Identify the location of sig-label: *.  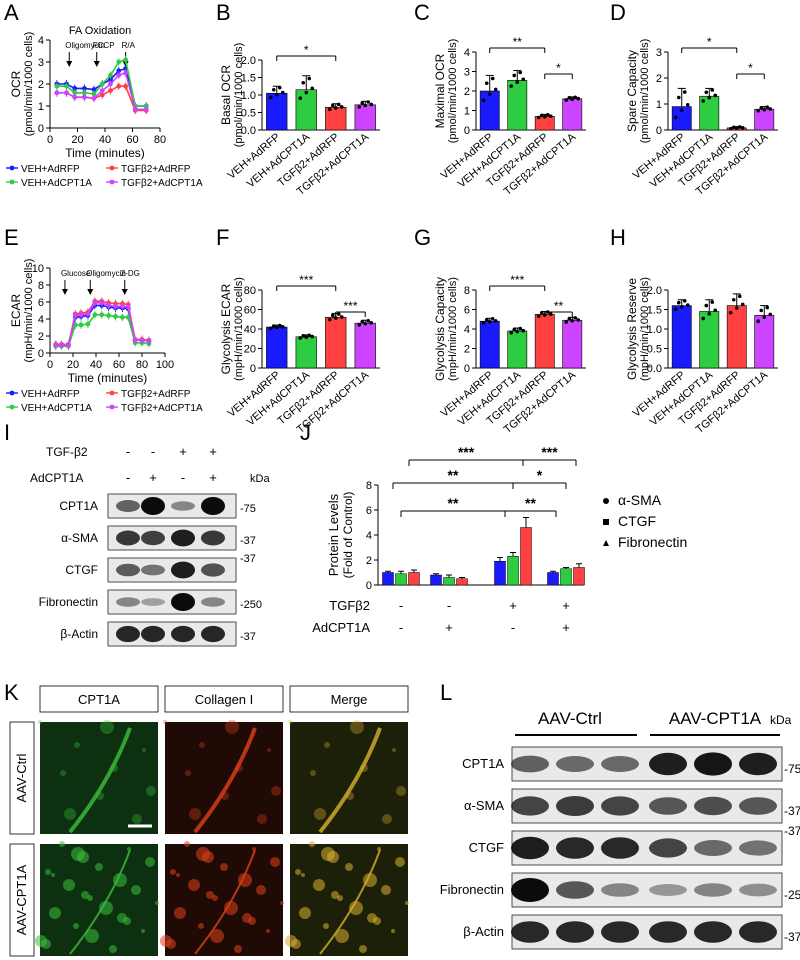
(750, 68).